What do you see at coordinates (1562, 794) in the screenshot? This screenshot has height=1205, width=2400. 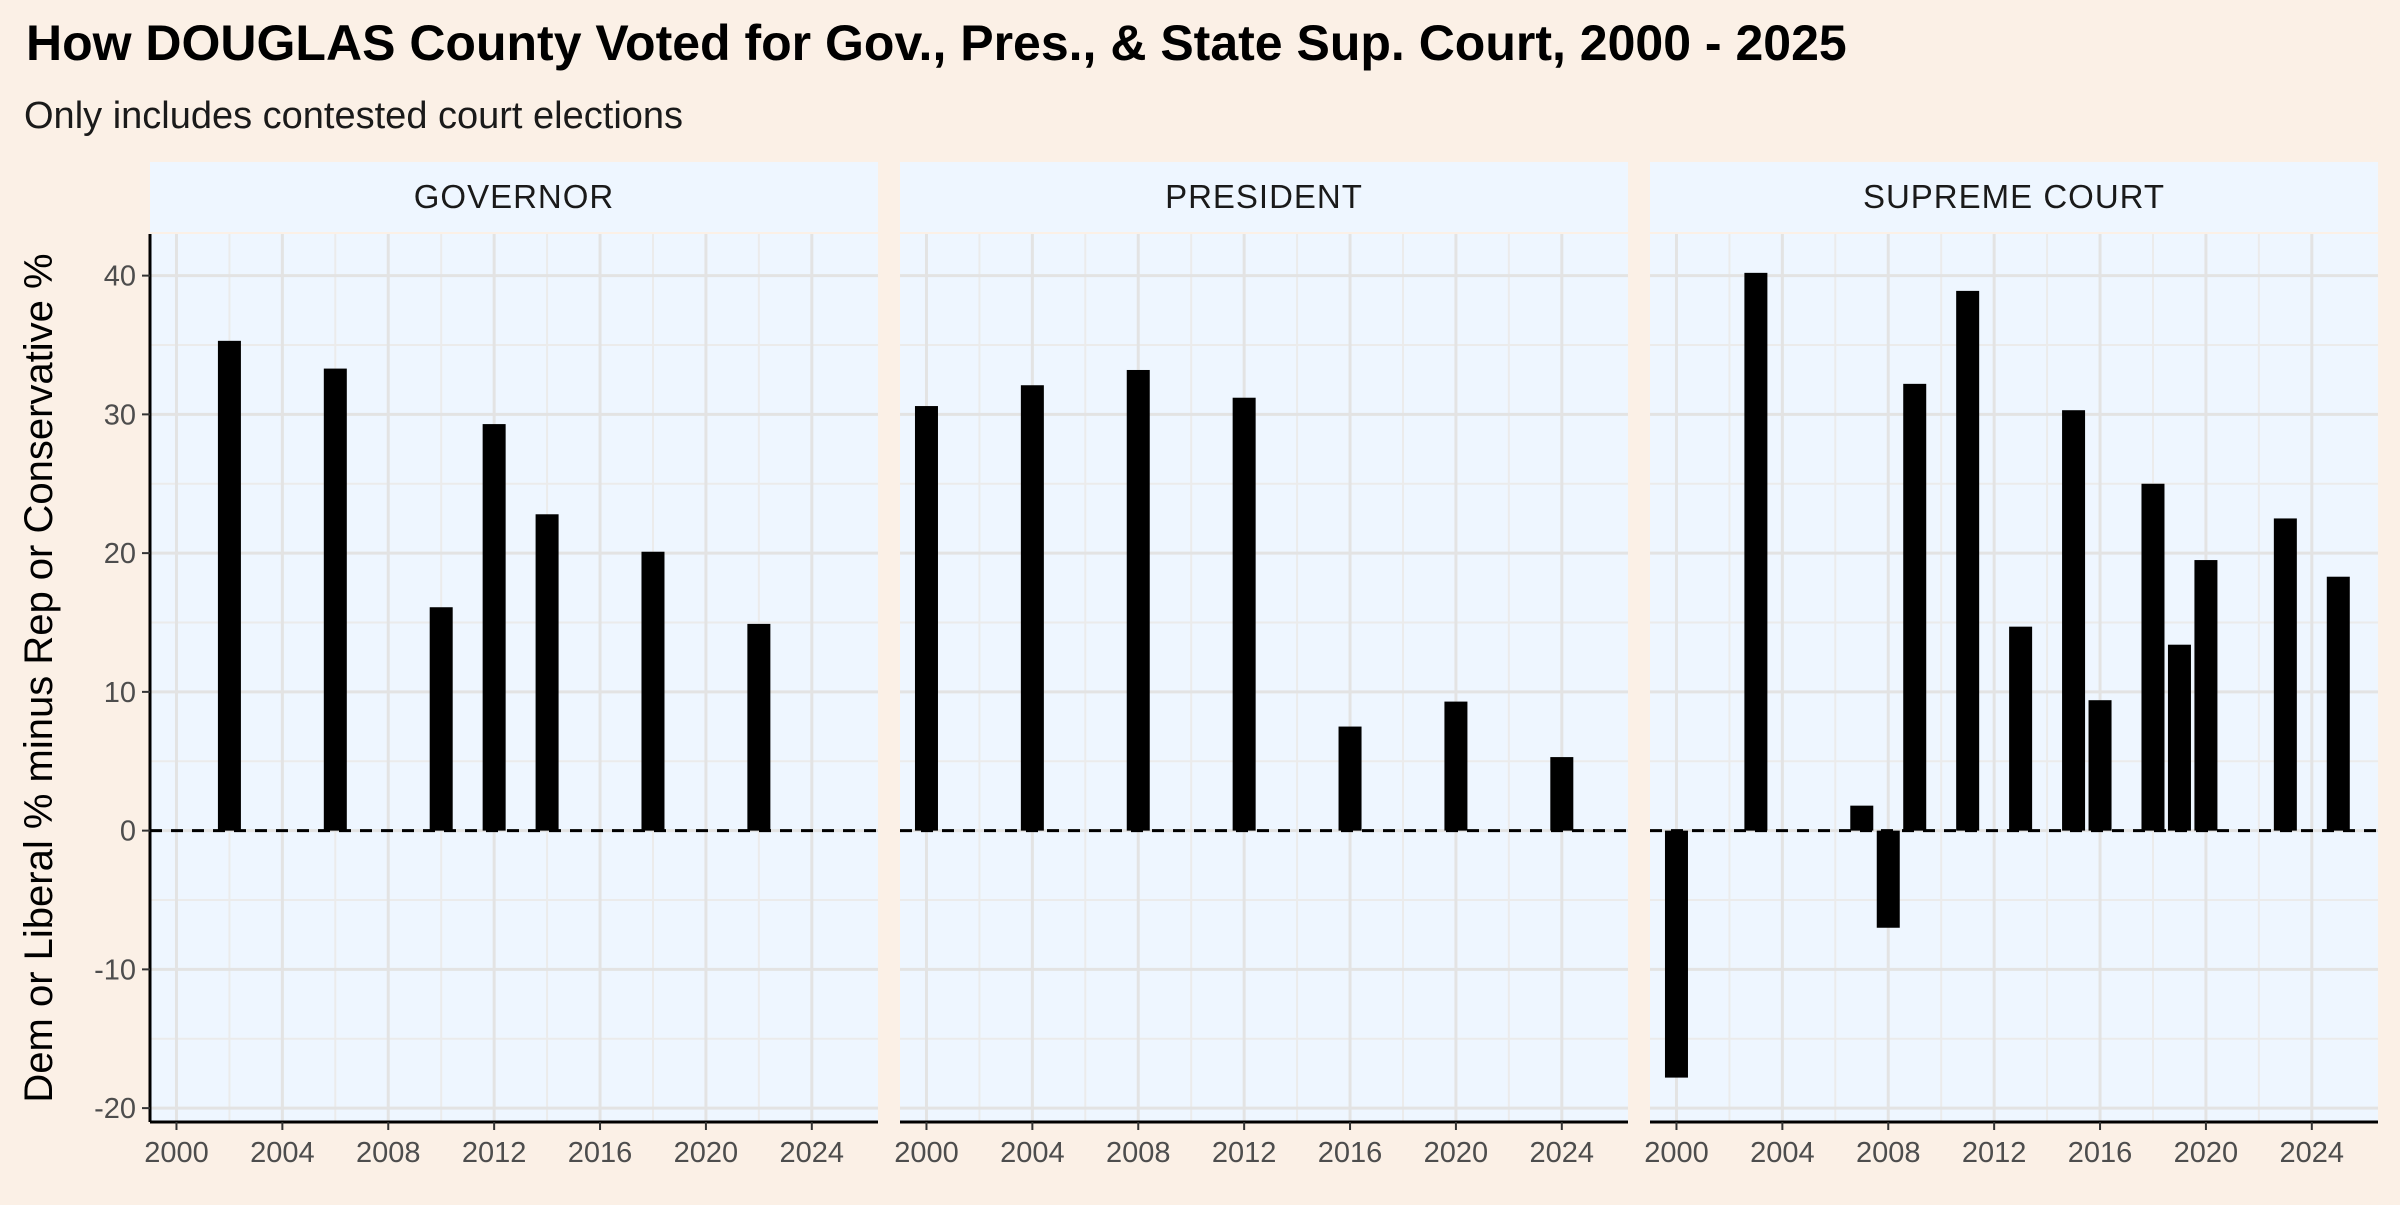 I see `bar-2024` at bounding box center [1562, 794].